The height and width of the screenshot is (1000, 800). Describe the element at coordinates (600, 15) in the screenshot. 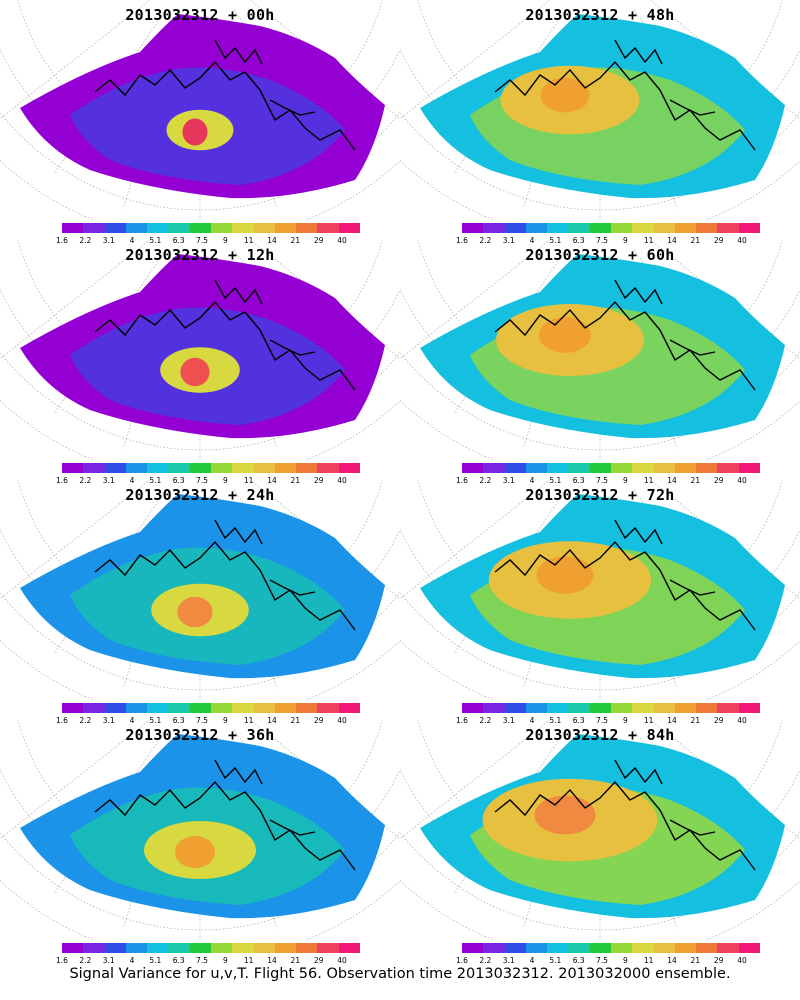

I see `panel-title: 2013032312 + 48h` at that location.